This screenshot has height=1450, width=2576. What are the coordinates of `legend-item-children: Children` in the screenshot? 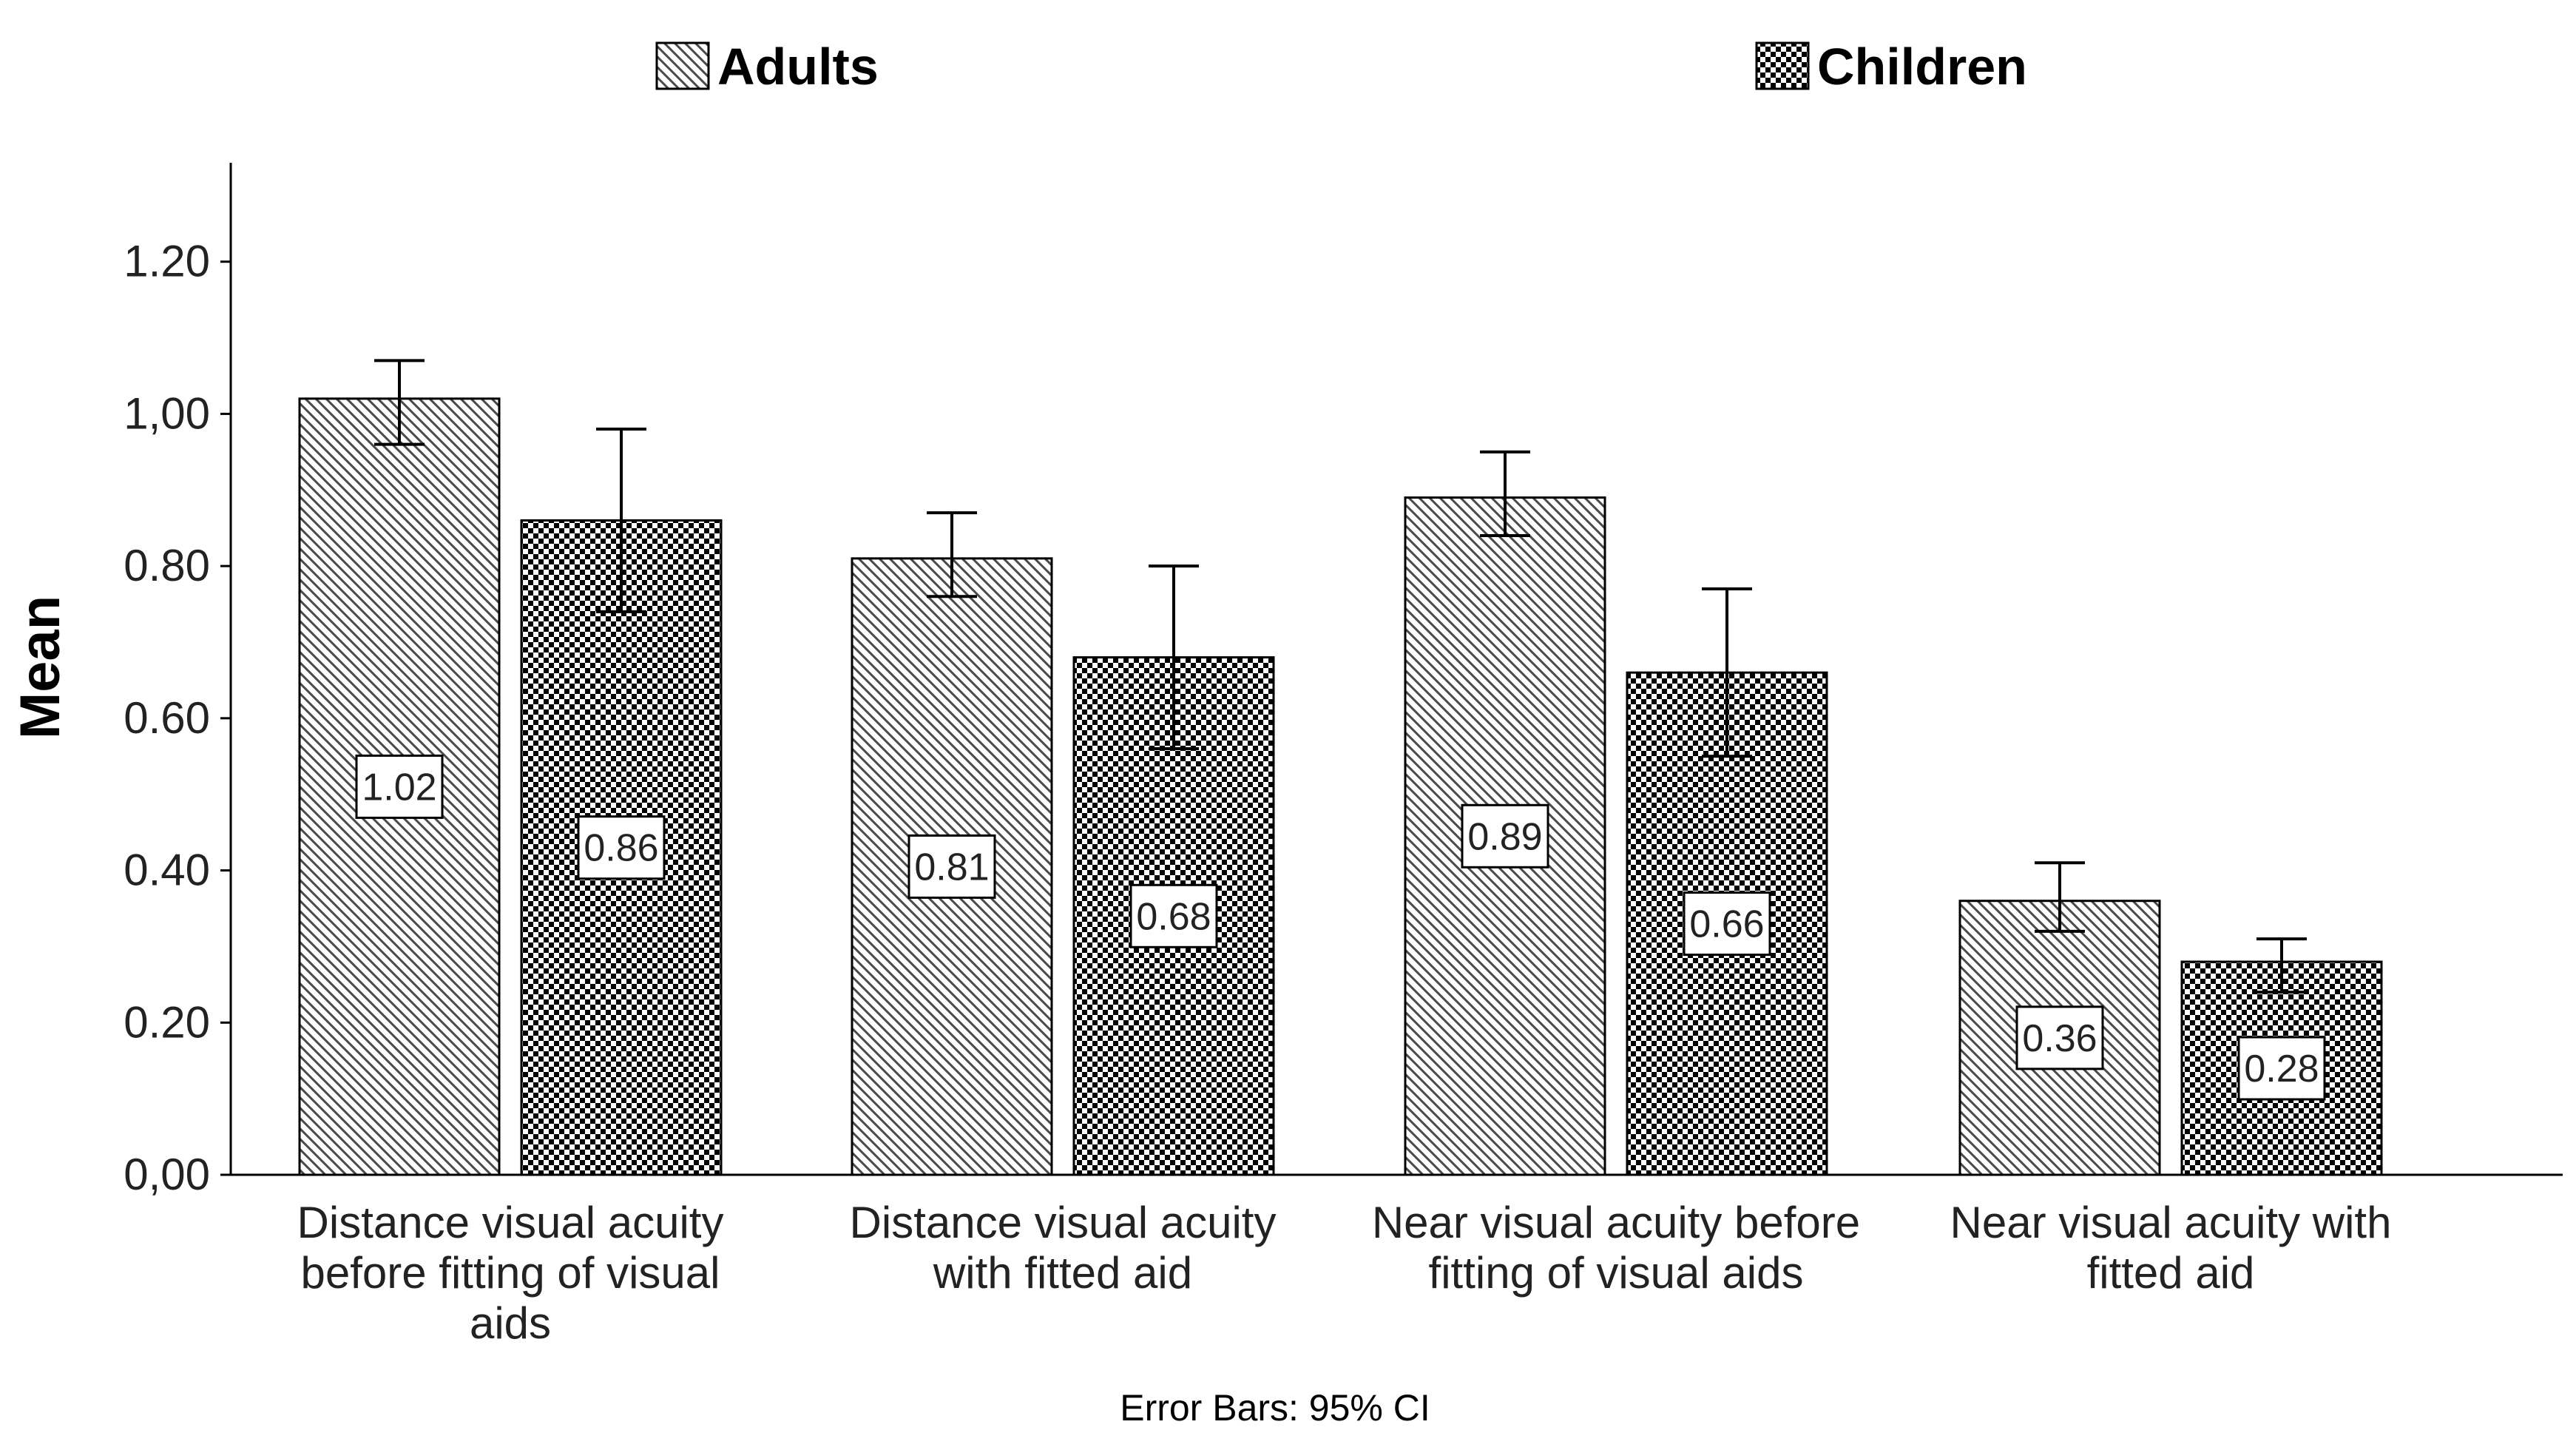 It's located at (1891, 66).